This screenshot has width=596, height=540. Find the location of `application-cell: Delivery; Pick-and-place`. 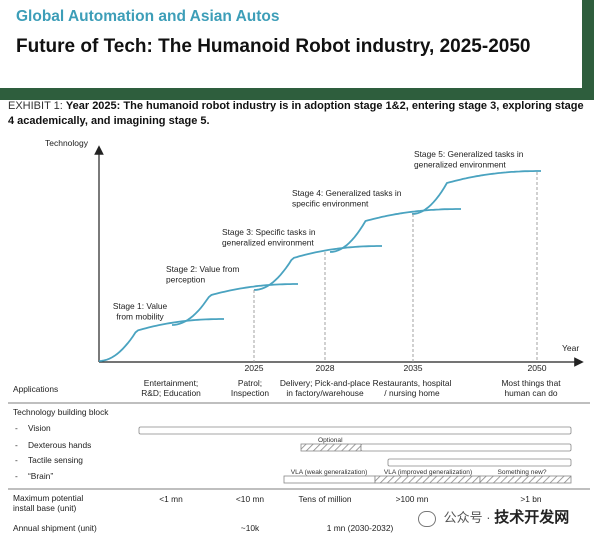

application-cell: Delivery; Pick-and-place is located at coordinates (325, 383).